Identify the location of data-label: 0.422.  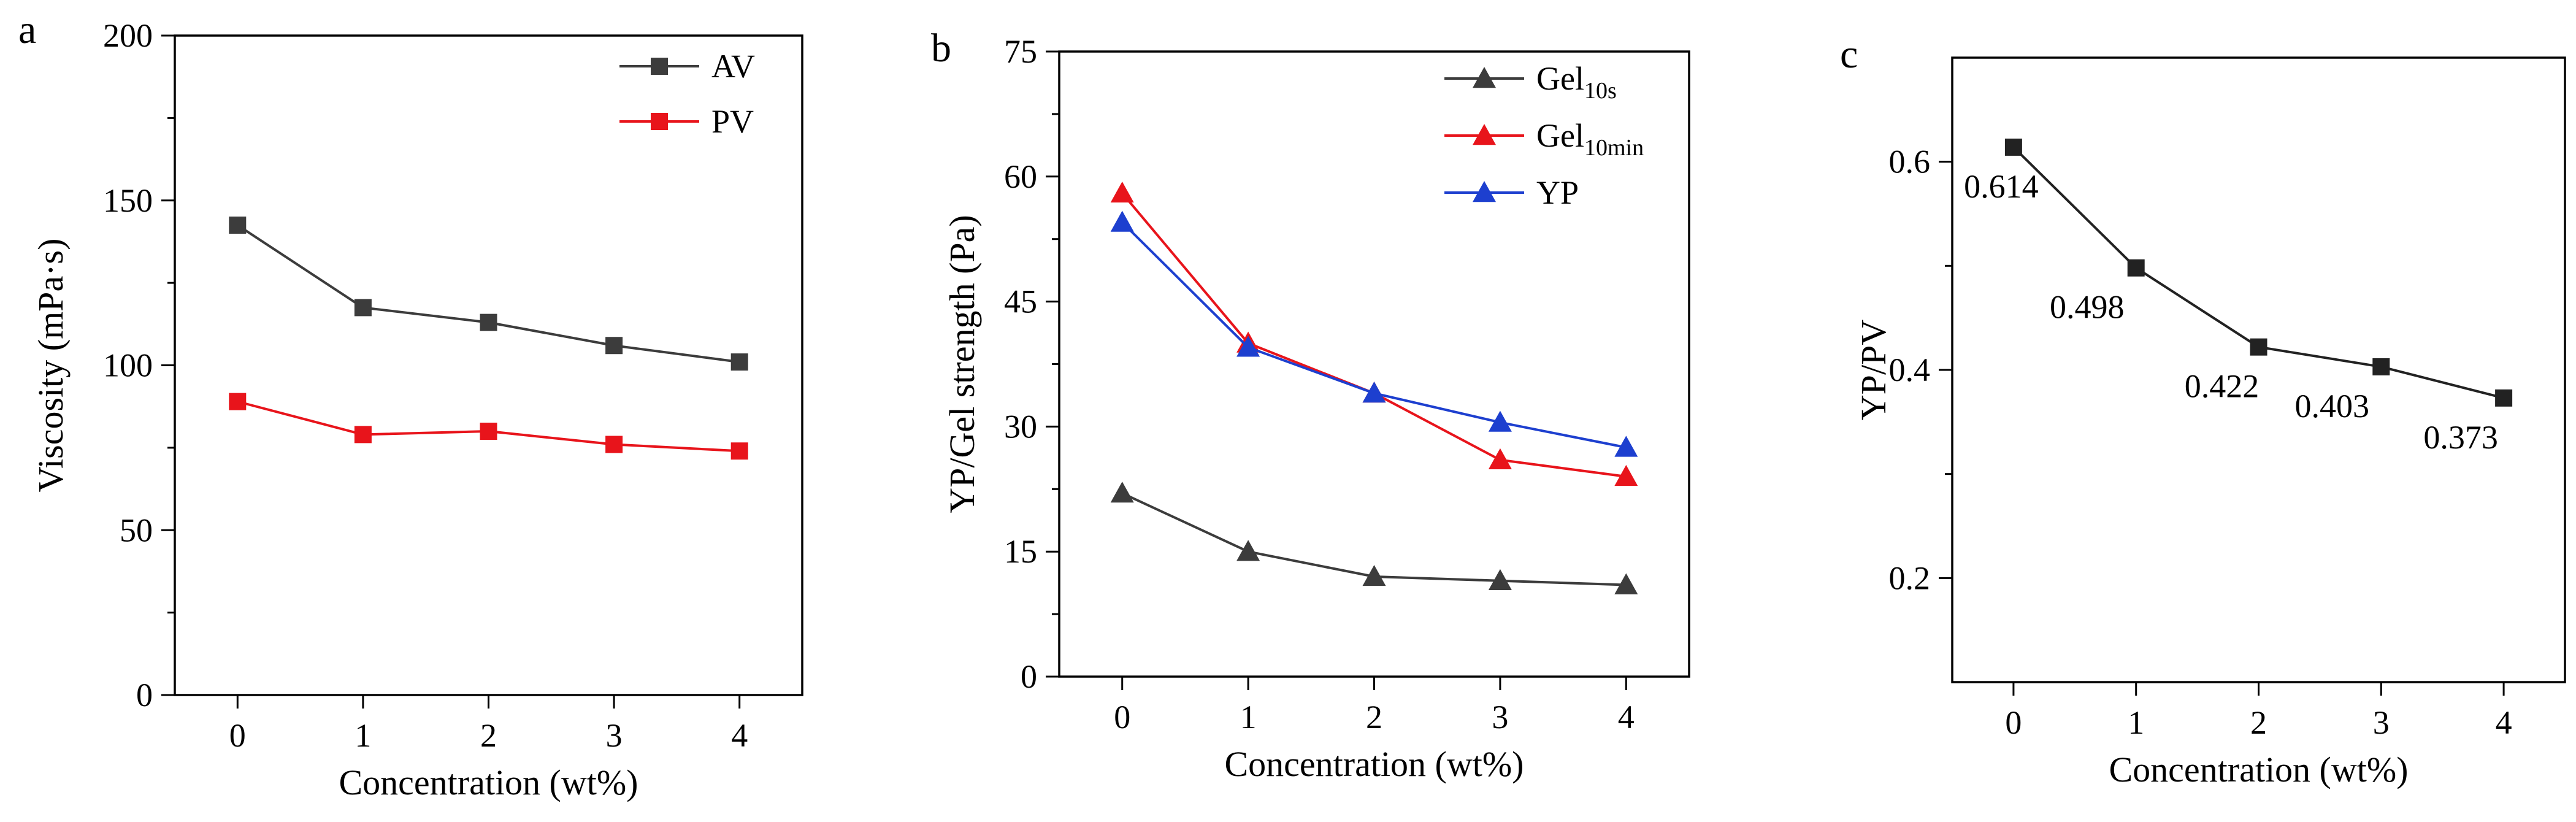
(2222, 386).